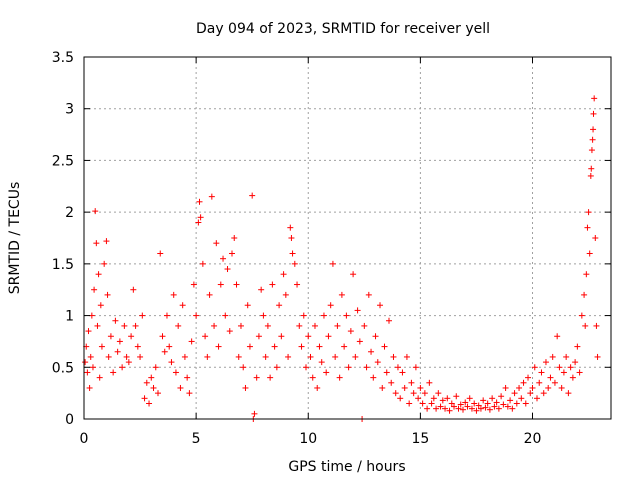 The image size is (640, 480). Describe the element at coordinates (308, 439) in the screenshot. I see `x-tick-label: 10` at that location.